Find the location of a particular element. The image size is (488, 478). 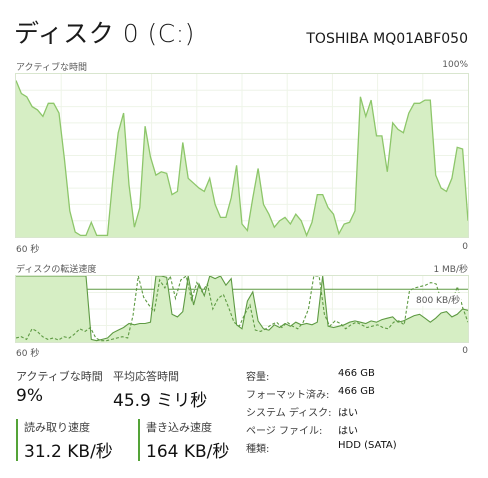

write-speed-line is located at coordinates (242, 309).